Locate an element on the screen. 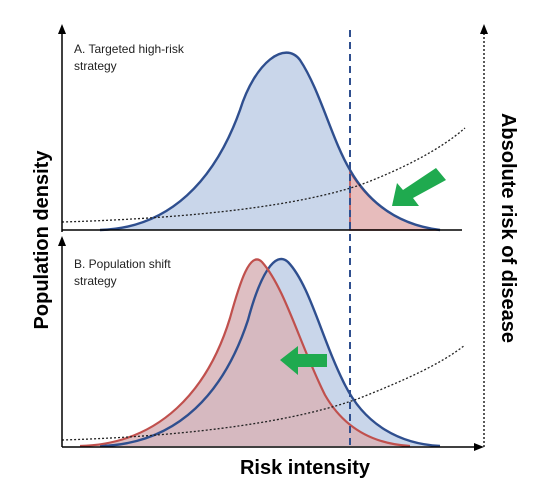 This screenshot has height=489, width=544. y-axis-right-title: Absolute risk of disease is located at coordinates (508, 228).